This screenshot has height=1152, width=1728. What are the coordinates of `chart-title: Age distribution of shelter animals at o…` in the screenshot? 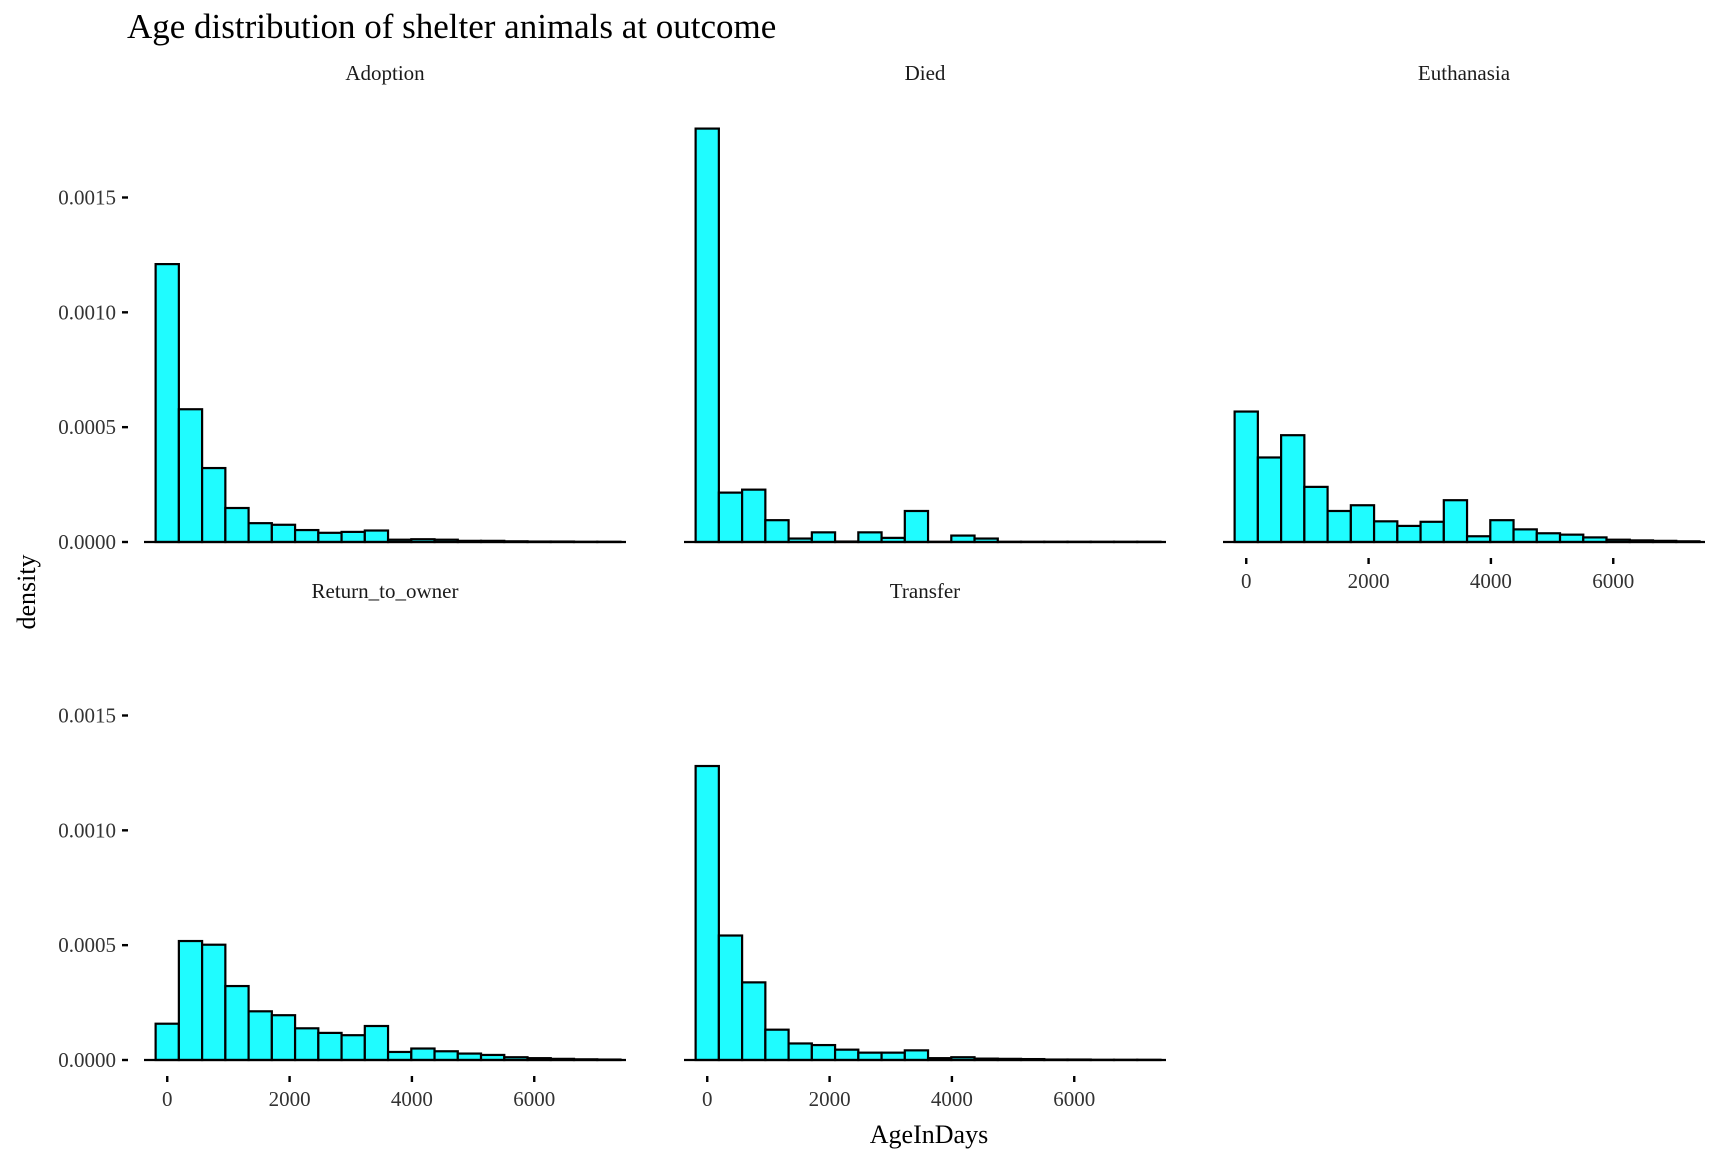 It's located at (451, 26).